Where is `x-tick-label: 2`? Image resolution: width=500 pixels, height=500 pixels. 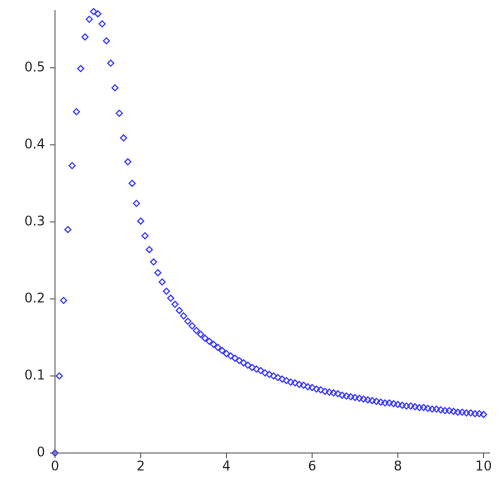
x-tick-label: 2 is located at coordinates (141, 467).